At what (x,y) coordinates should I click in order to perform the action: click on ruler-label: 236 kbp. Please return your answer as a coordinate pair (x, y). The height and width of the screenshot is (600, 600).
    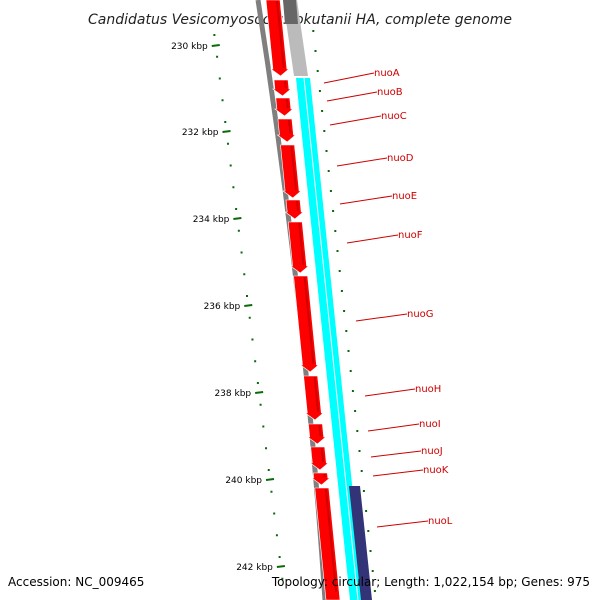
    Looking at the image, I should click on (222, 307).